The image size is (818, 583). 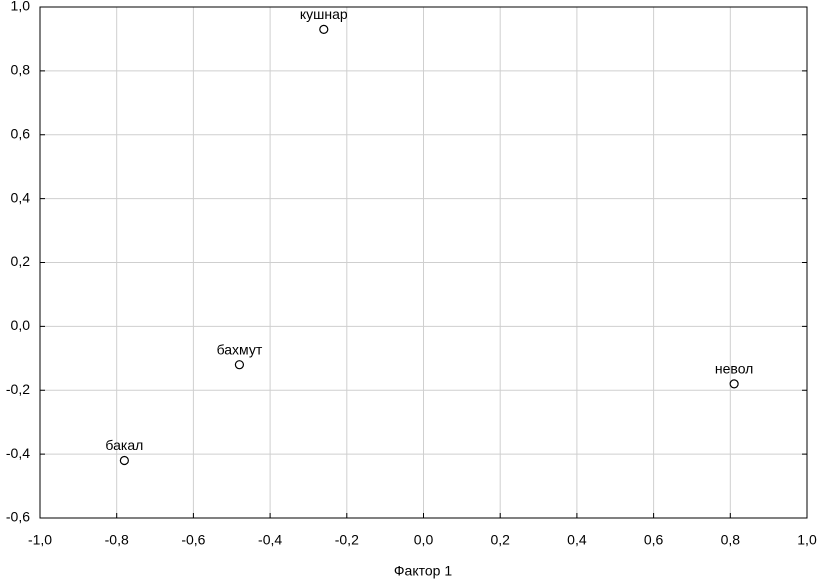 What do you see at coordinates (577, 540) in the screenshot?
I see `x-tick-label: 0,4` at bounding box center [577, 540].